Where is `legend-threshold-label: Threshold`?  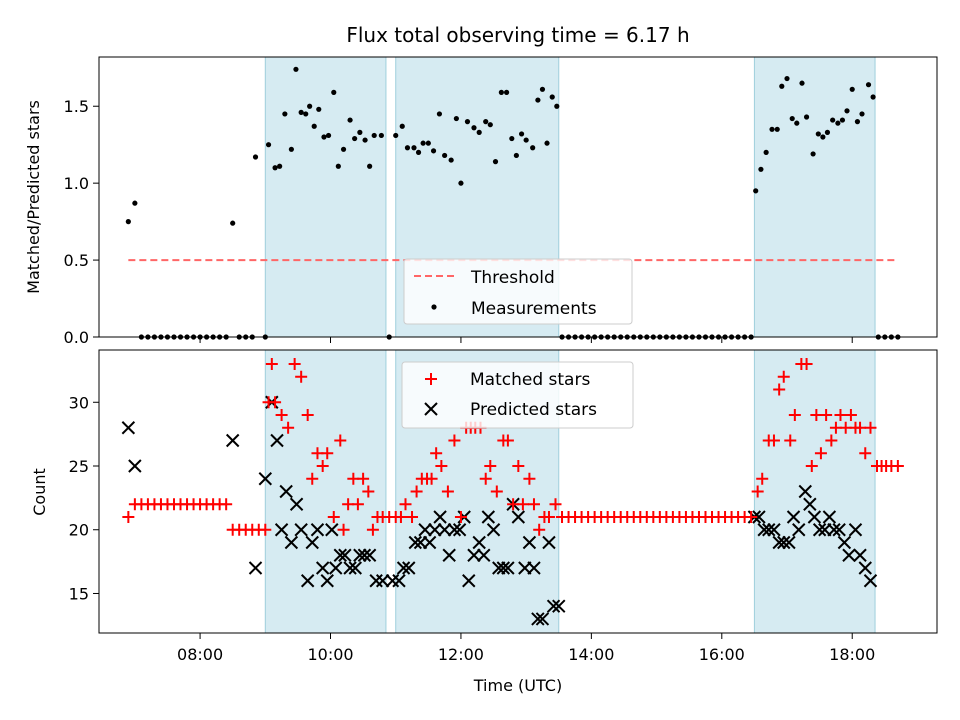
legend-threshold-label: Threshold is located at coordinates (512, 278).